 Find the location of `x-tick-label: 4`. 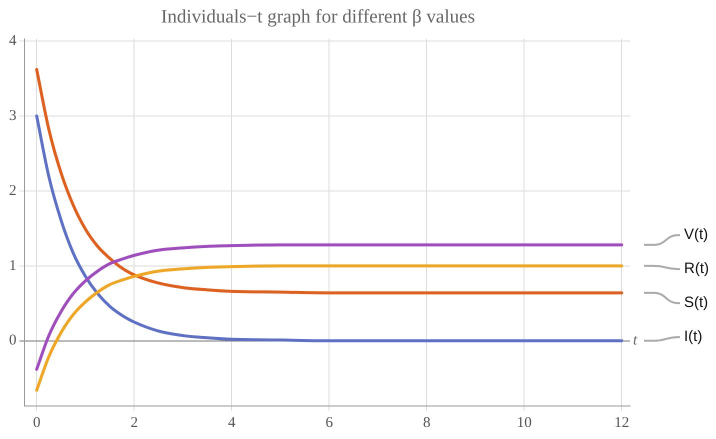

x-tick-label: 4 is located at coordinates (232, 422).